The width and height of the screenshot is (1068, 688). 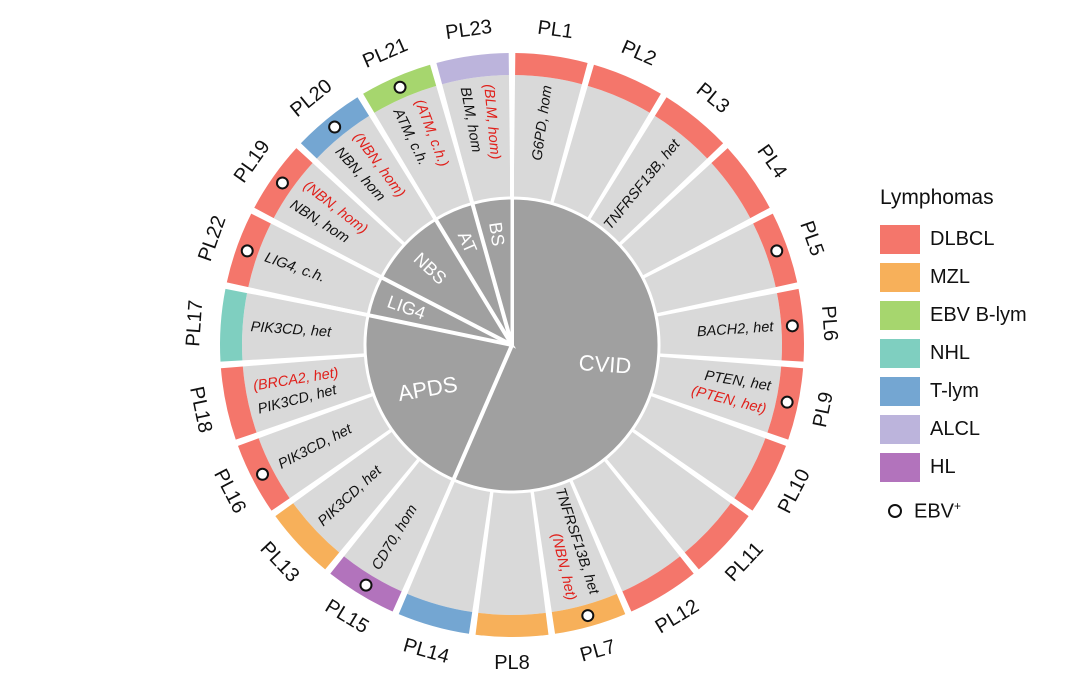 I want to click on patient-label: PL8, so click(x=512, y=663).